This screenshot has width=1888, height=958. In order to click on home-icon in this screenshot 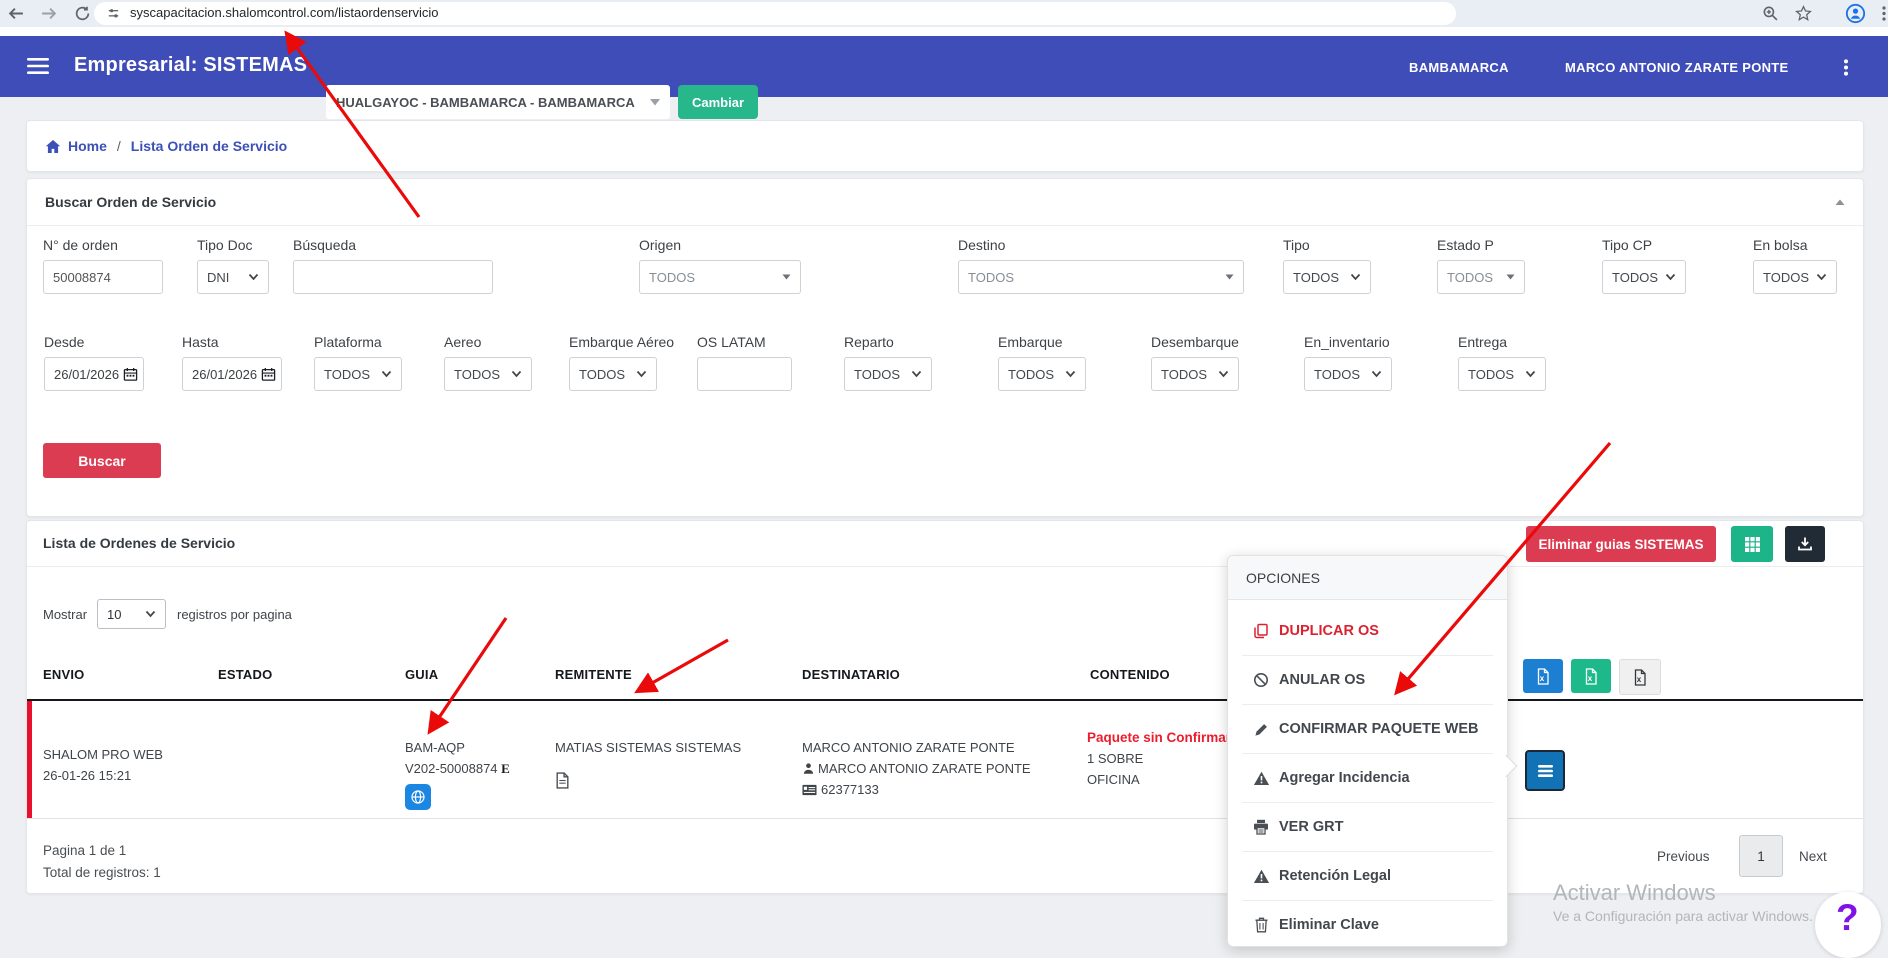, I will do `click(53, 146)`.